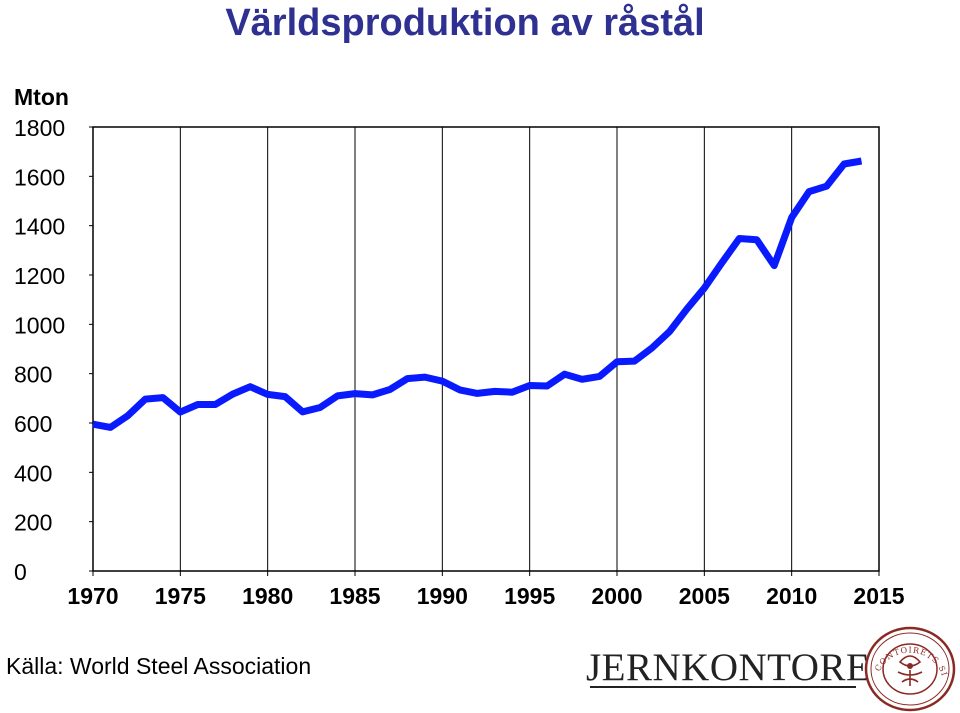  What do you see at coordinates (20, 572) in the screenshot?
I see `y-tick-label-0: 0` at bounding box center [20, 572].